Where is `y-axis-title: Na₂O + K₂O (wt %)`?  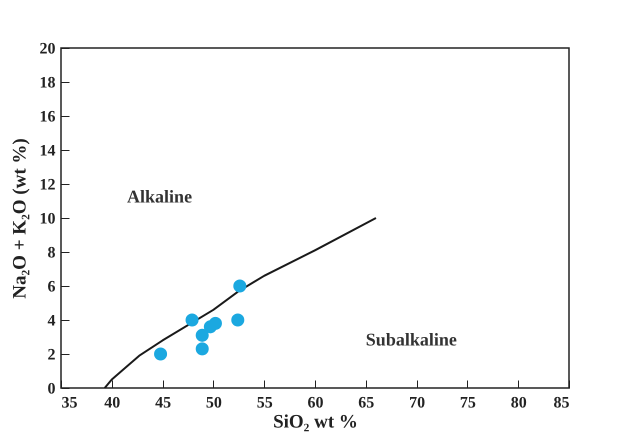
y-axis-title: Na₂O + K₂O (wt %) is located at coordinates (20, 218).